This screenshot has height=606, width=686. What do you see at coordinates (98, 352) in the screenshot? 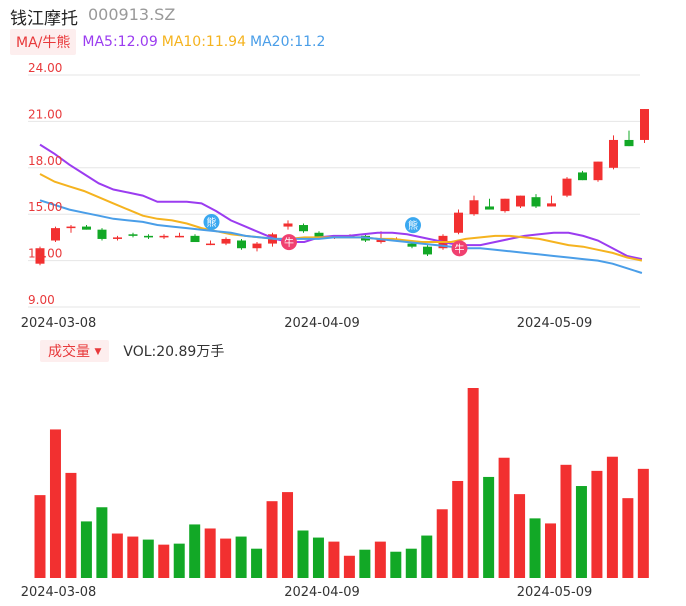
I see `dropdown-arrow-icon: ▼` at bounding box center [98, 352].